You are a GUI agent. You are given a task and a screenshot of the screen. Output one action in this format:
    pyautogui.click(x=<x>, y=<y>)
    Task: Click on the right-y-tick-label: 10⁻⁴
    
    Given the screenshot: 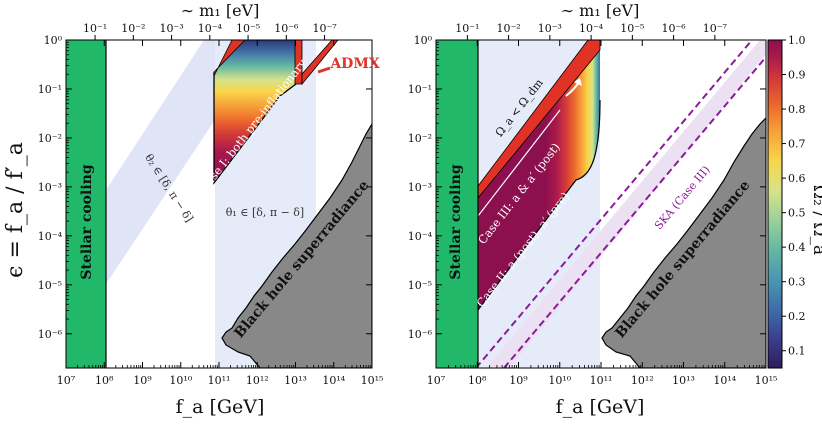 What is the action you would take?
    pyautogui.click(x=420, y=236)
    